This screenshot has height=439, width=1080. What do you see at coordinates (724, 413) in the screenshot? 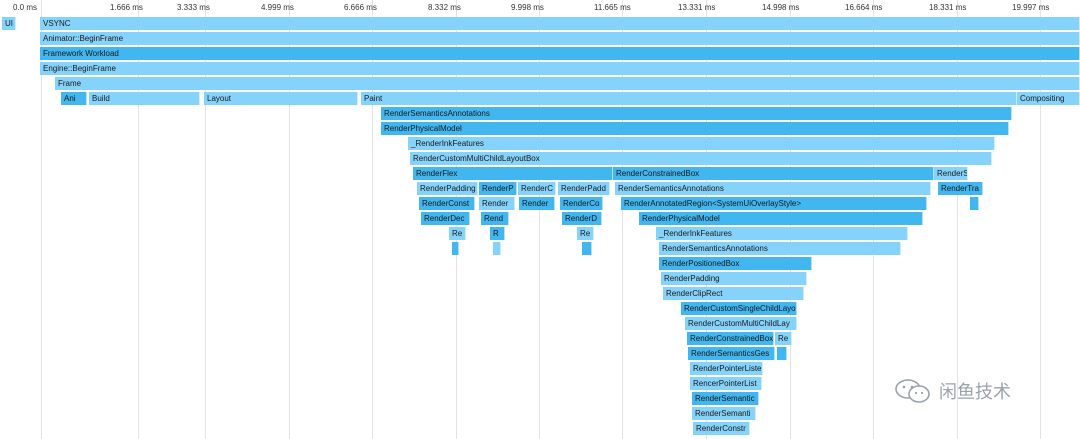
I see `flame-bar: RenderSemanti` at bounding box center [724, 413].